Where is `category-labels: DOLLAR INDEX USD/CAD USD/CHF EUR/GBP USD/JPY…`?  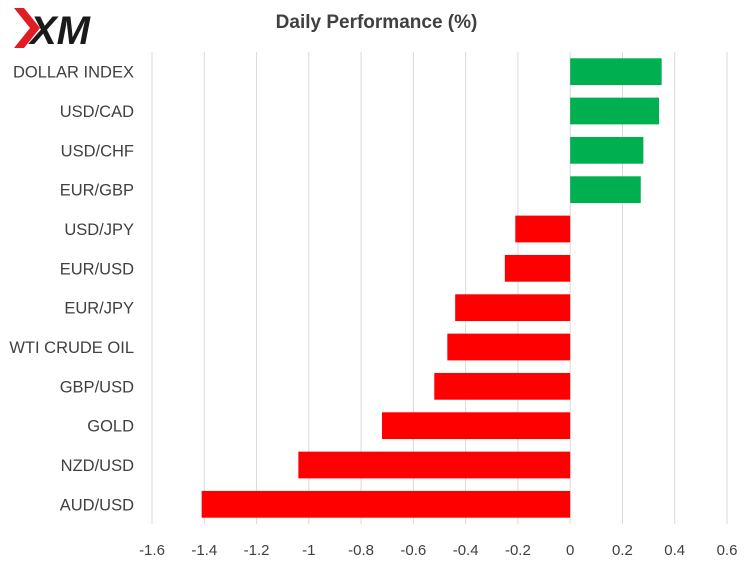
category-labels: DOLLAR INDEX USD/CAD USD/CHF EUR/GBP USD/JPY… is located at coordinates (71, 289).